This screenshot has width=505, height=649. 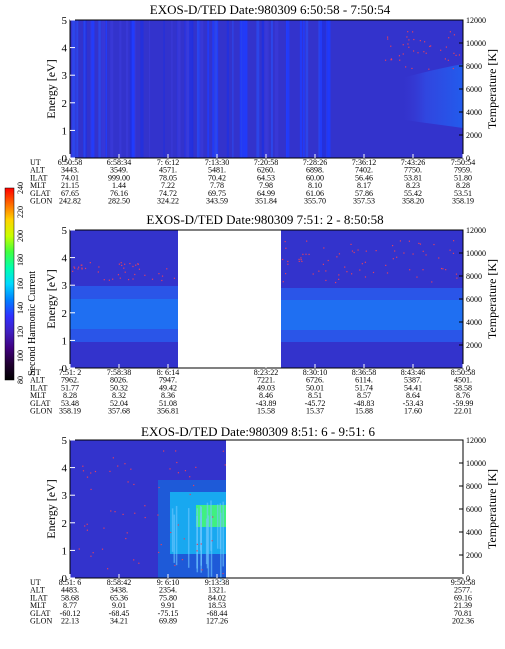 What do you see at coordinates (217, 177) in the screenshot?
I see `table-cell: 70.42` at bounding box center [217, 177].